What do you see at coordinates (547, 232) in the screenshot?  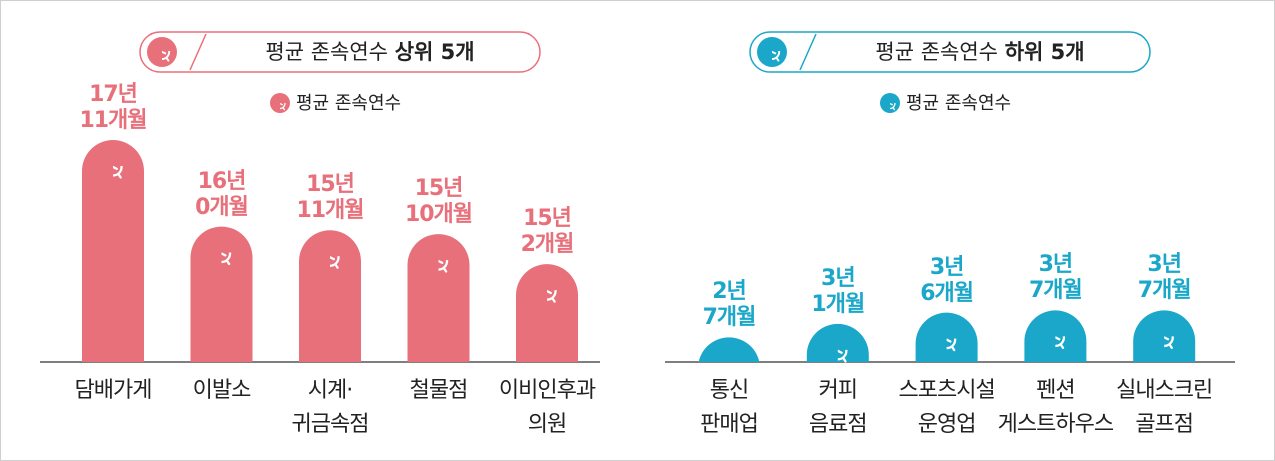 I see `value-label: 15년 2개월` at bounding box center [547, 232].